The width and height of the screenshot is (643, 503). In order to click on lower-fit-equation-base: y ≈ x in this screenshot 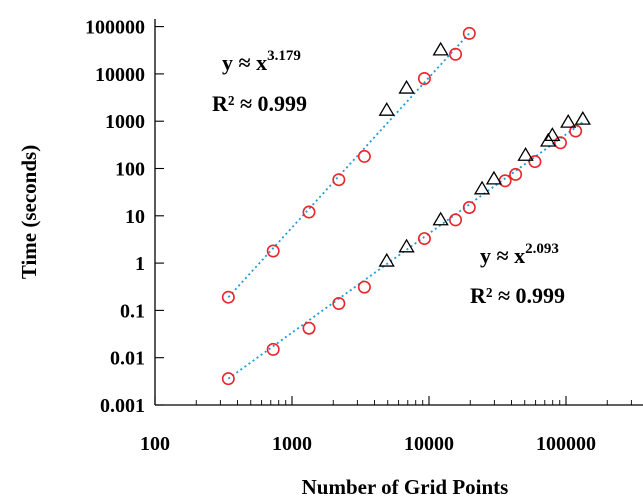, I will do `click(502, 255)`.